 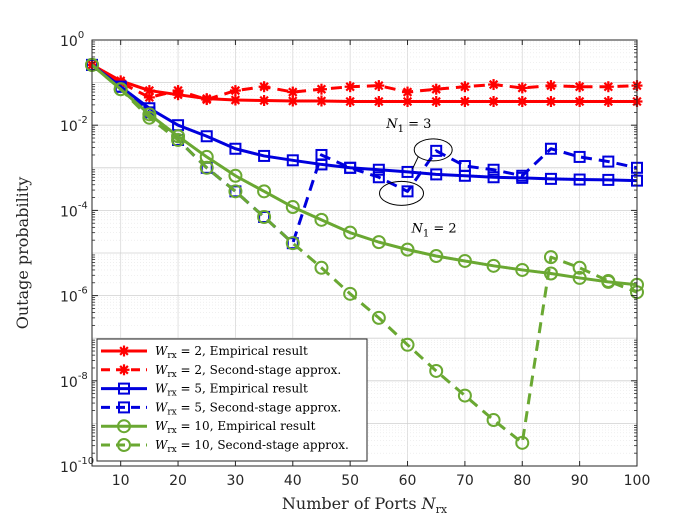 I want to click on legend-entry: Wrx = 10, Second-stage approx., so click(x=225, y=446).